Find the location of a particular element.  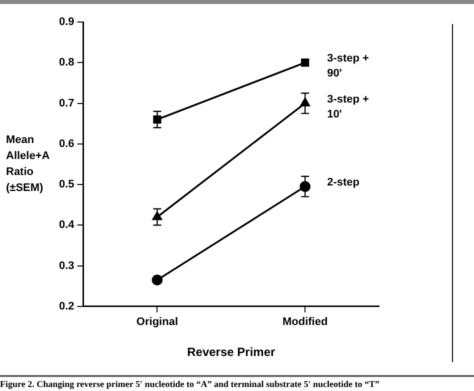

series-label: 2-step is located at coordinates (343, 182).